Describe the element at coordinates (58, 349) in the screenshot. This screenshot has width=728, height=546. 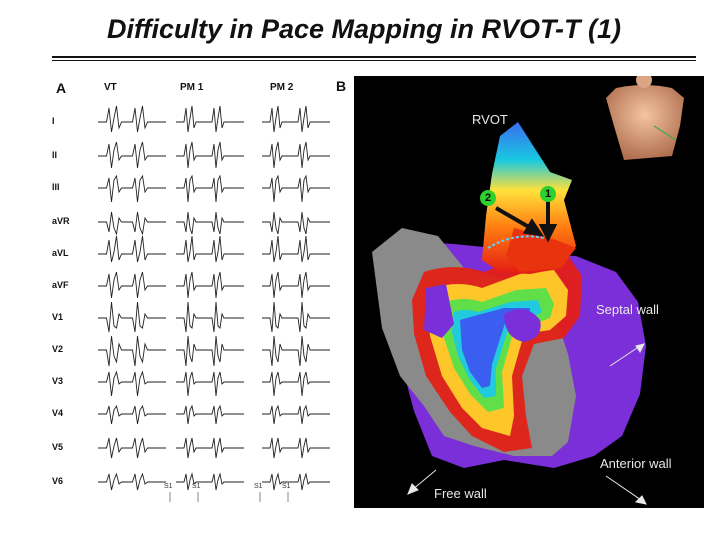
I see `lead-label-v2: V2` at that location.